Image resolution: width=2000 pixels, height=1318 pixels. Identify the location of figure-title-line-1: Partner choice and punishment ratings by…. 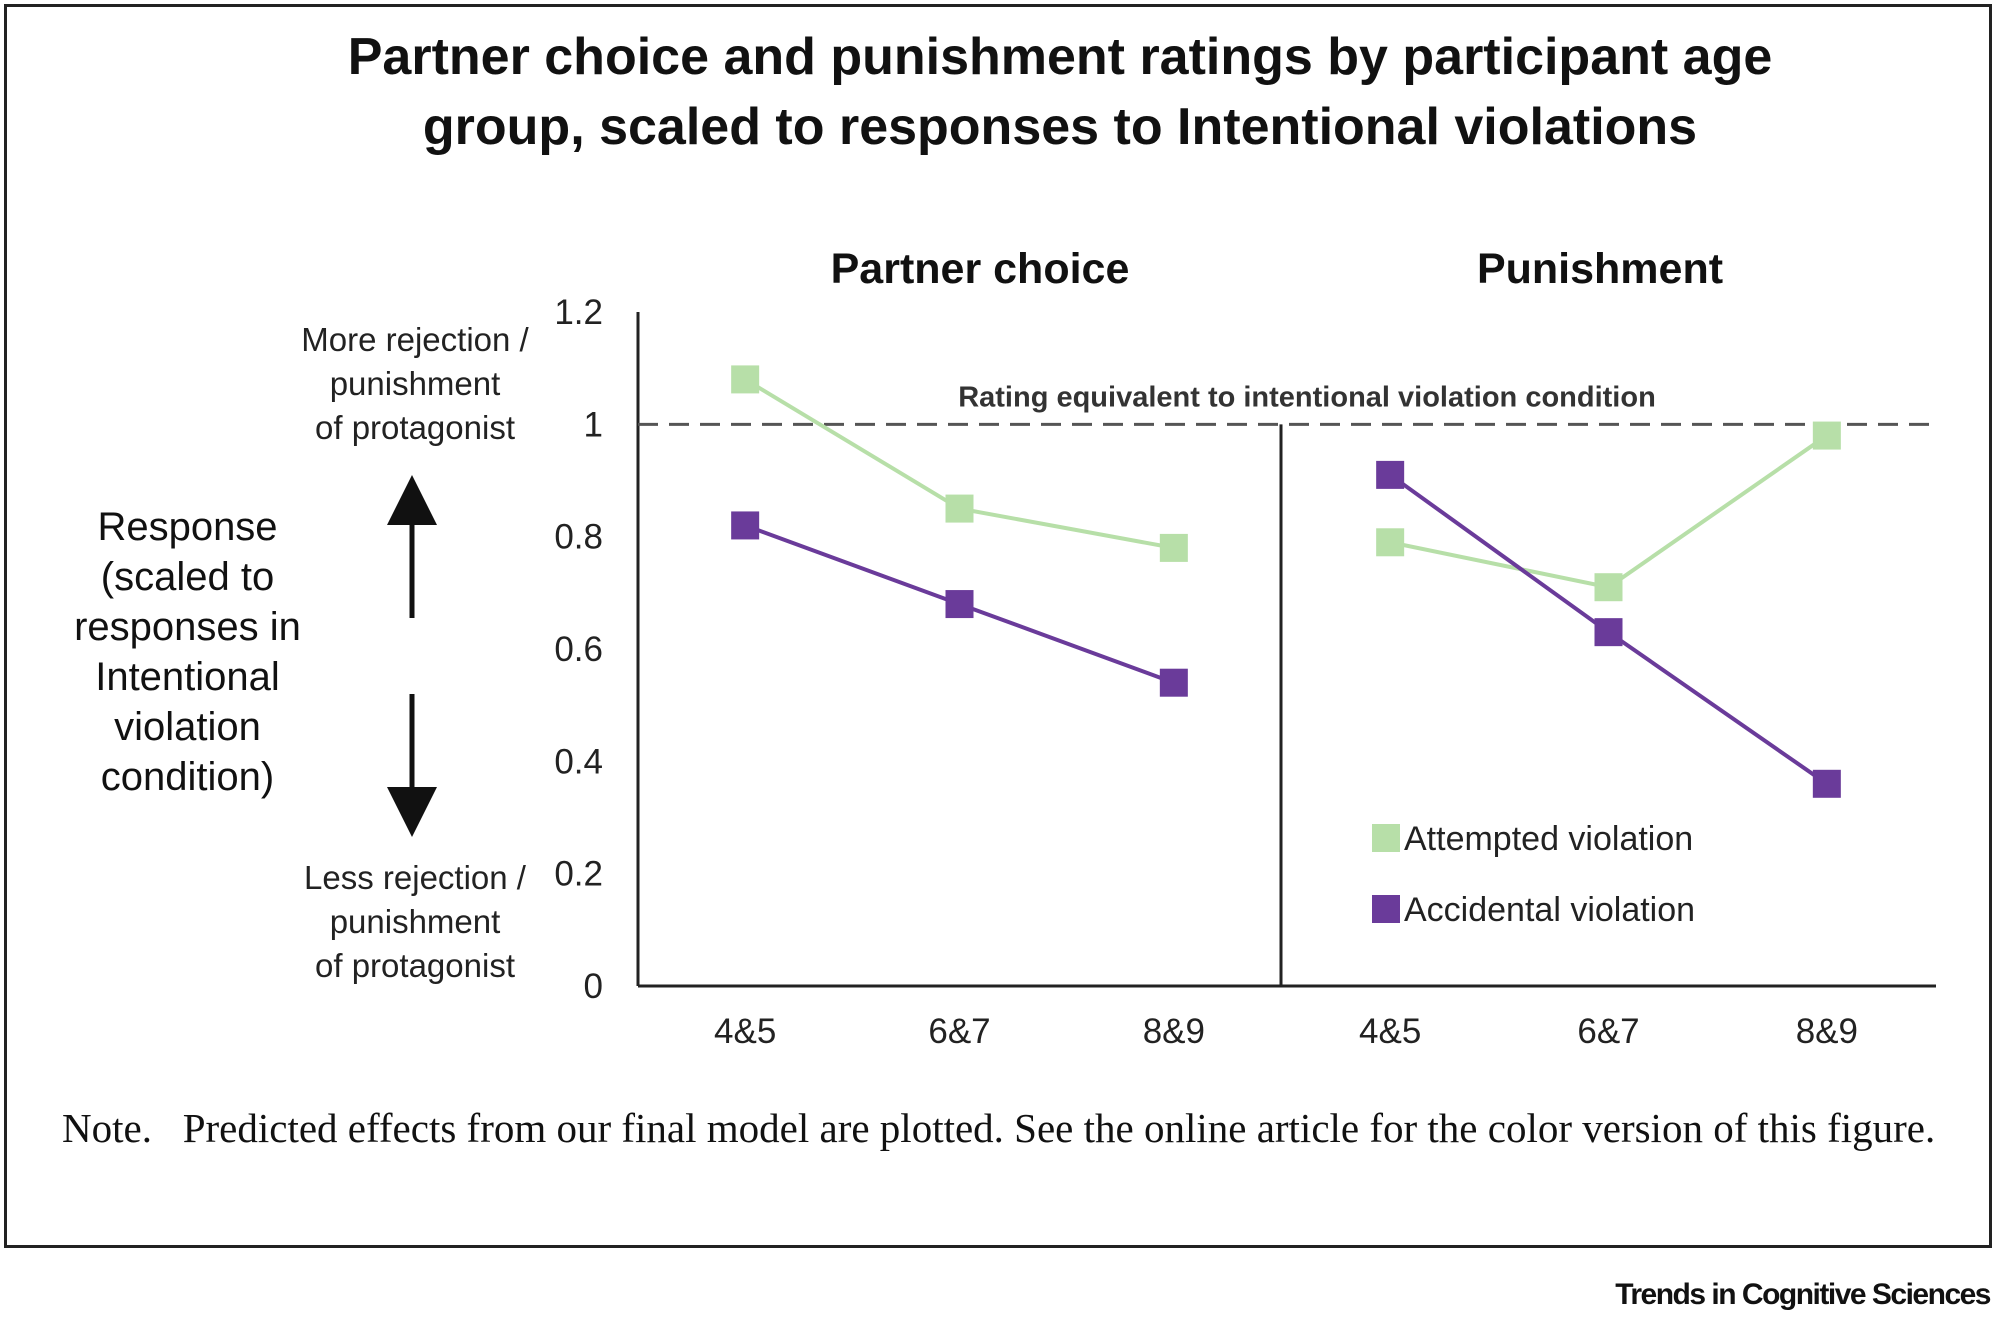
(1060, 57).